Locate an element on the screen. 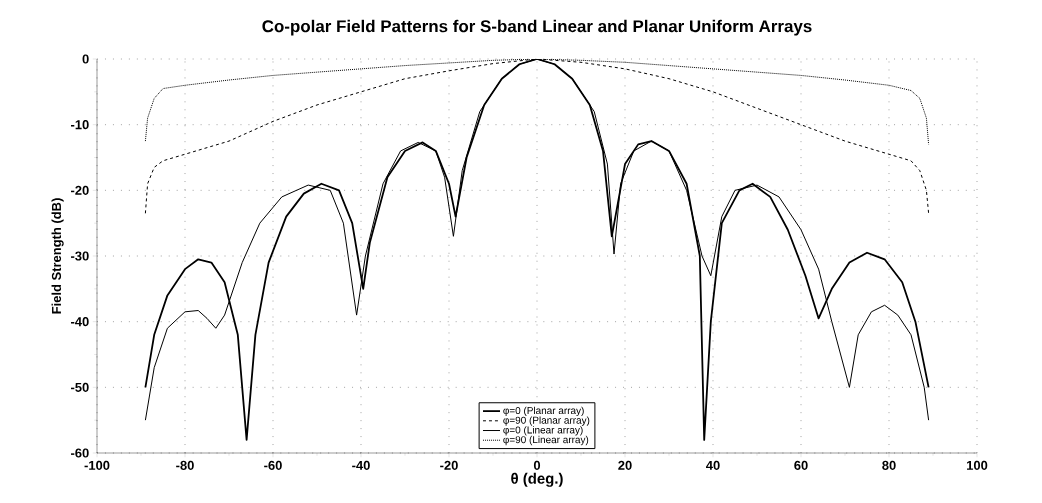 The image size is (1042, 503). x-tick-label: -100 is located at coordinates (97, 465).